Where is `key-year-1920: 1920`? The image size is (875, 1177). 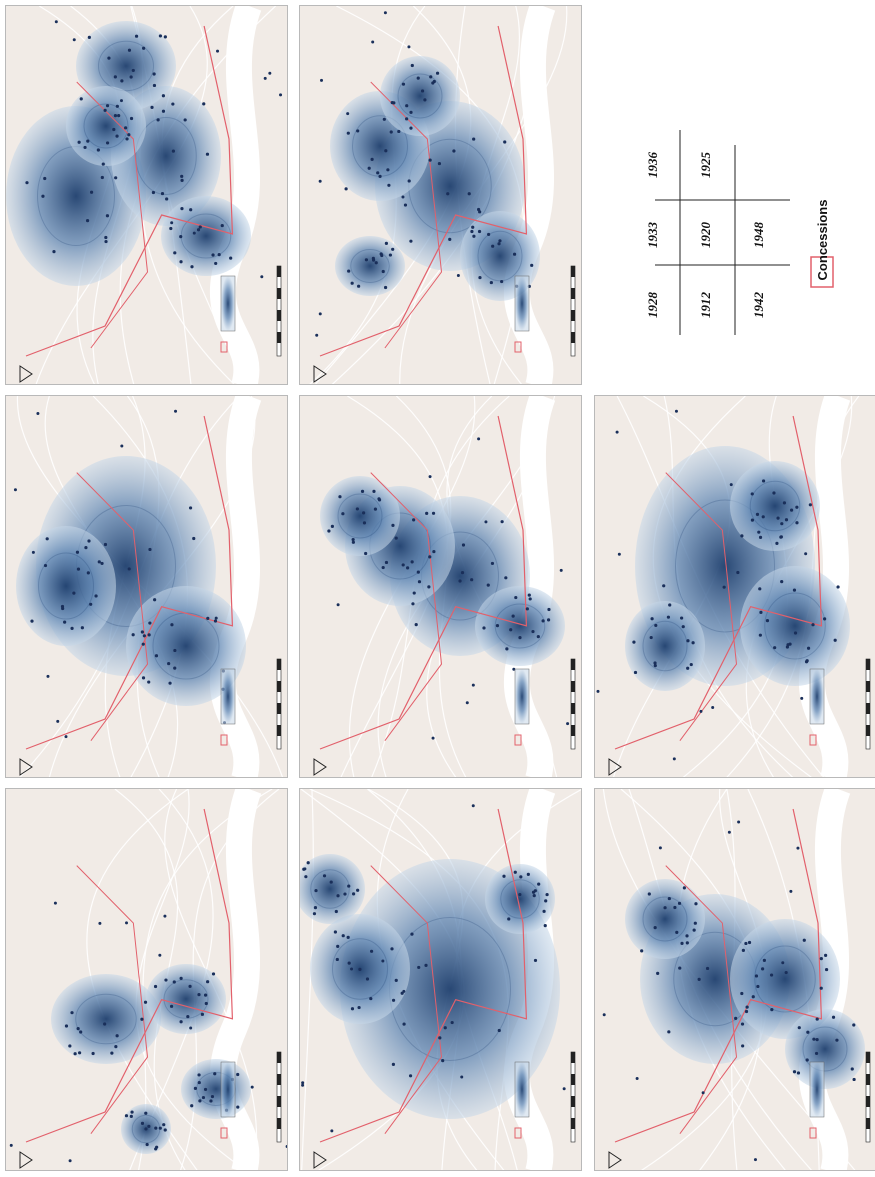 key-year-1920: 1920 is located at coordinates (705, 235).